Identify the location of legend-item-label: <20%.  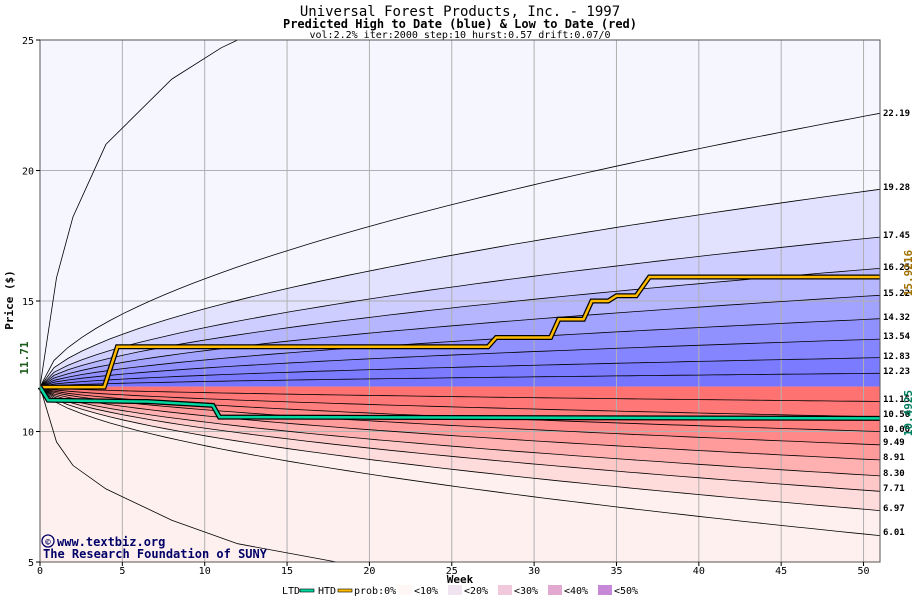
(476, 591).